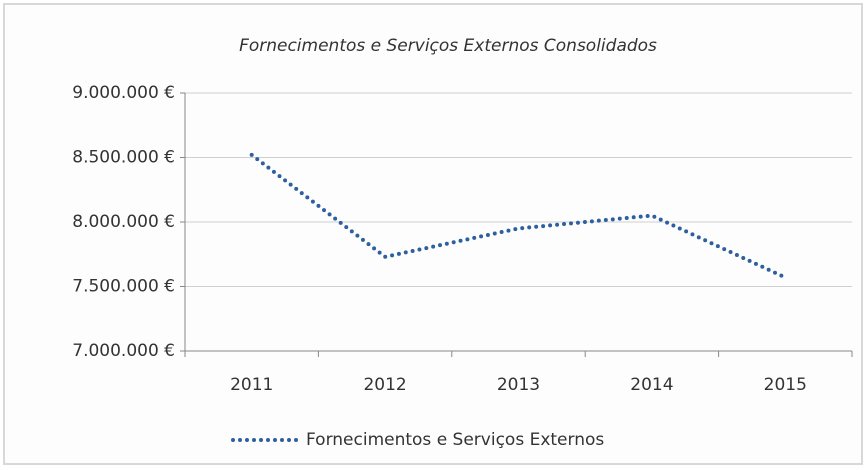 Image resolution: width=867 pixels, height=470 pixels. What do you see at coordinates (251, 385) in the screenshot?
I see `x-tick-label: 2011` at bounding box center [251, 385].